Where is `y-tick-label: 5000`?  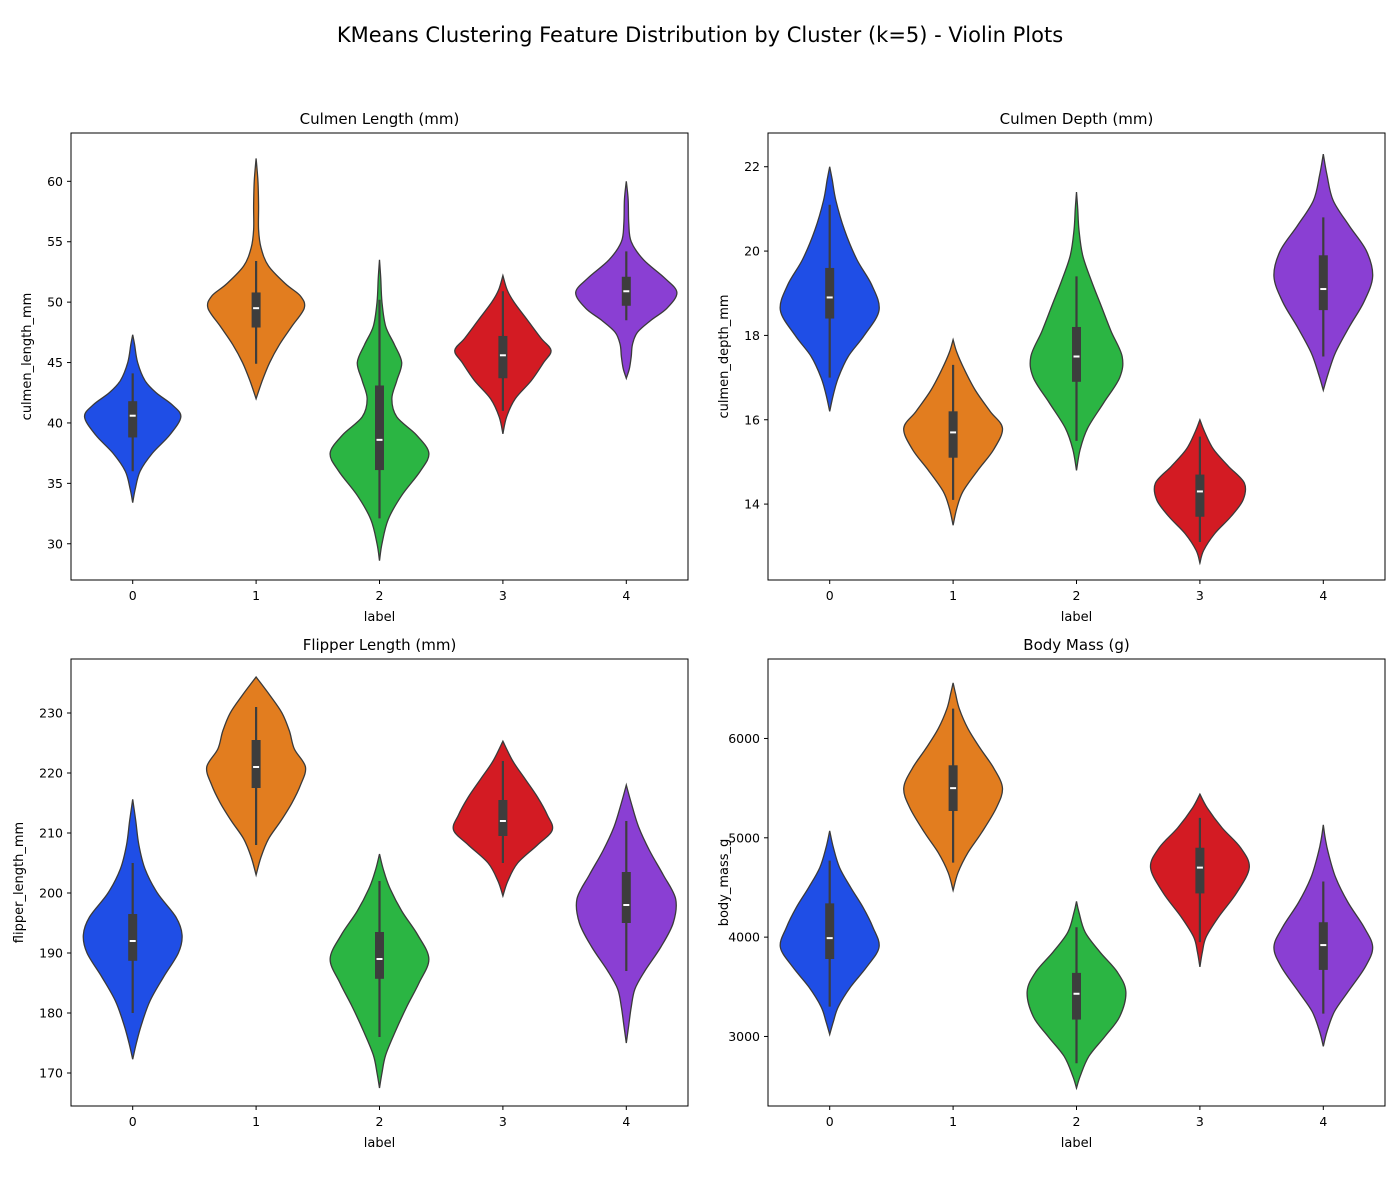 y-tick-label: 5000 is located at coordinates (744, 837).